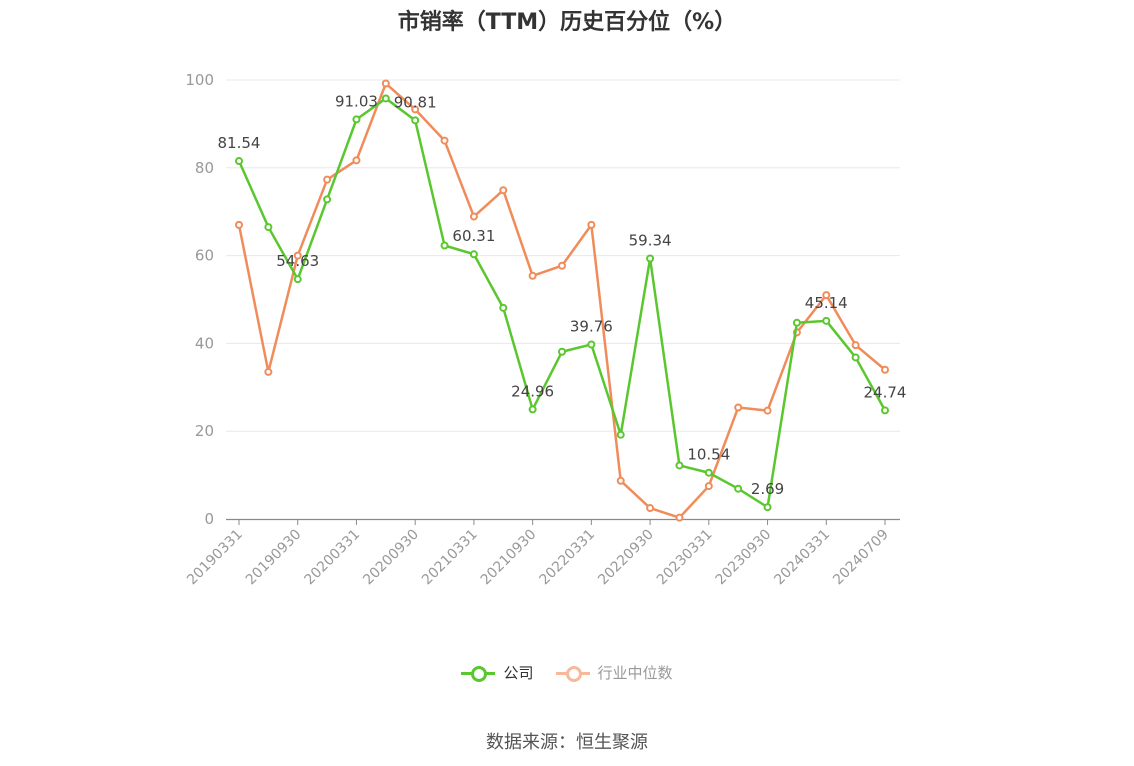  I want to click on x-tick-label: 20210331, so click(450, 558).